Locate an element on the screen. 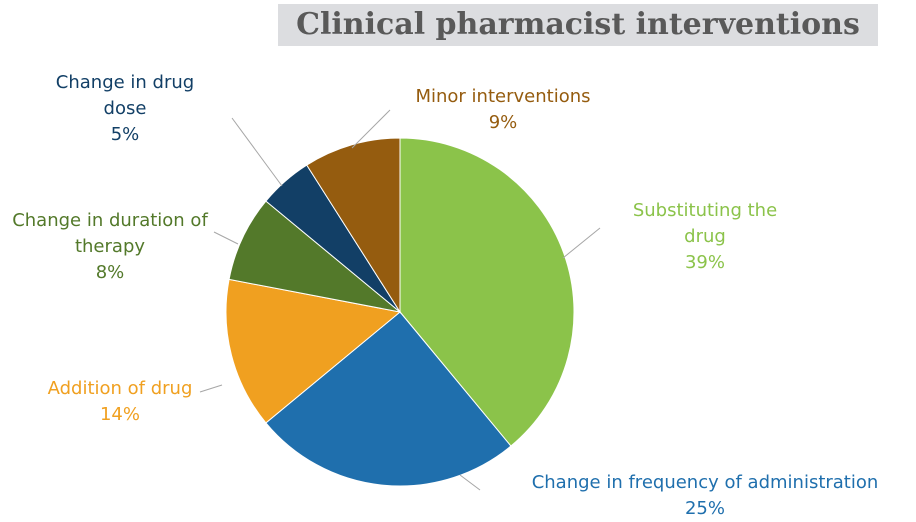 The width and height of the screenshot is (916, 522). slice-label: Substituting the drug 39% is located at coordinates (705, 237).